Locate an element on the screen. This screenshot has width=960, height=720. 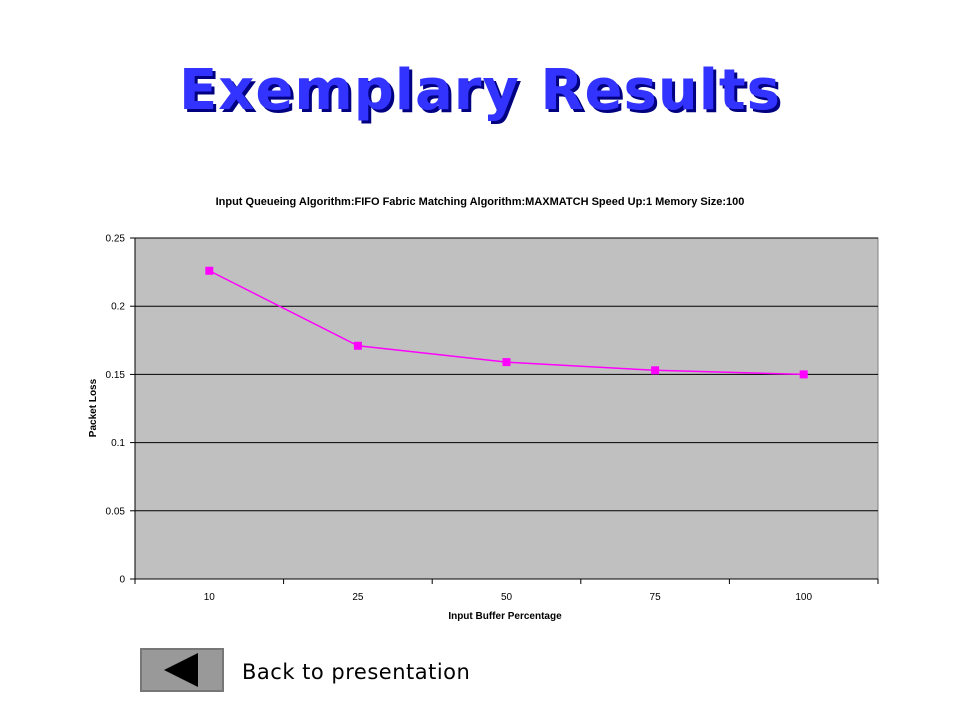
back-to-presentation-link: Back to presentation is located at coordinates (356, 672).